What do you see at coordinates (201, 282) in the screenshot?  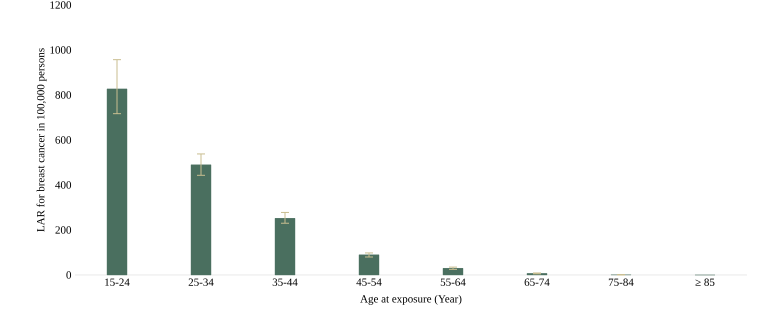 I see `x-tick-label: 25-34` at bounding box center [201, 282].